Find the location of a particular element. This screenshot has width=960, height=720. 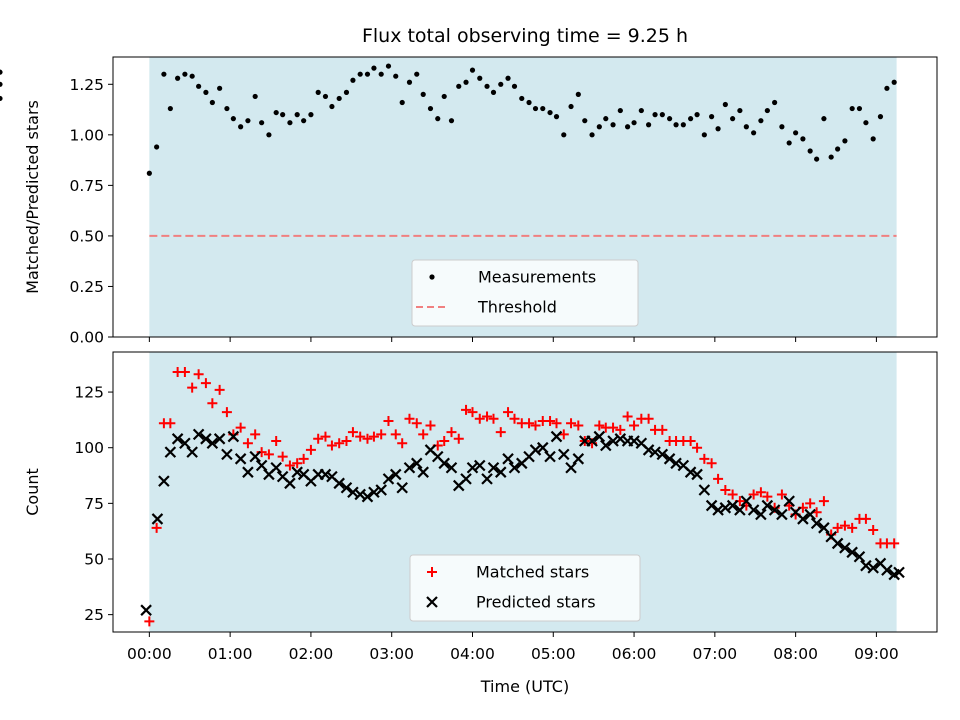

y-tick-label: 0.75 is located at coordinates (86, 186).